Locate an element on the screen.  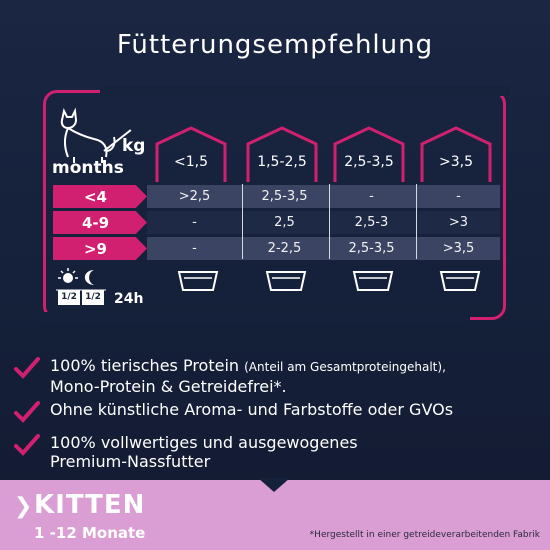
months-label: months is located at coordinates (88, 168).